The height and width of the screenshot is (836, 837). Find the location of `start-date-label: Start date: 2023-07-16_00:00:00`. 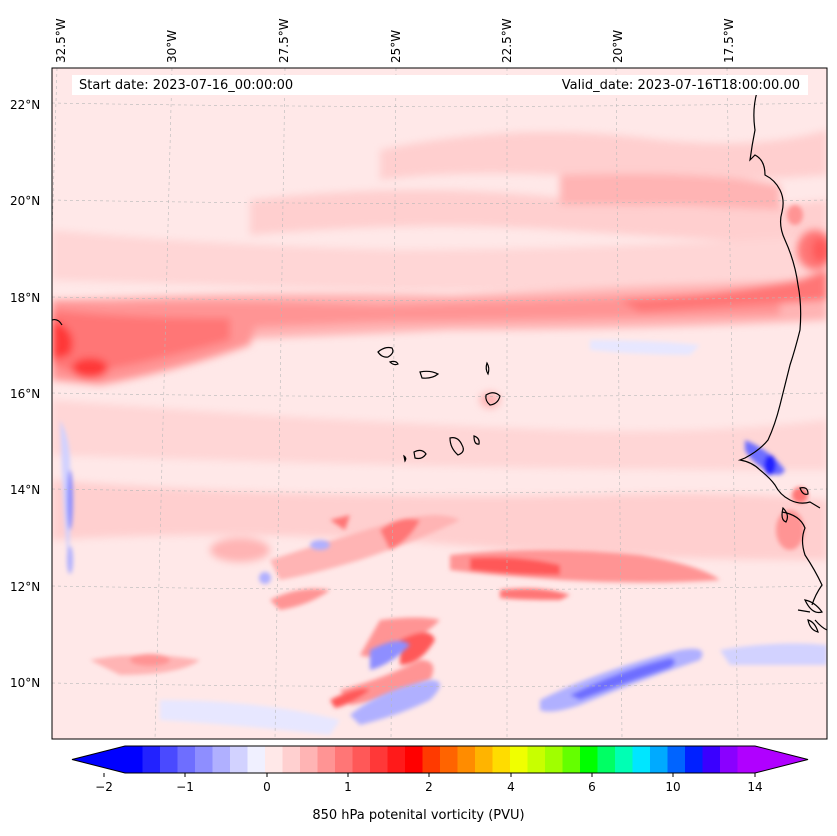

start-date-label: Start date: 2023-07-16_00:00:00 is located at coordinates (186, 85).